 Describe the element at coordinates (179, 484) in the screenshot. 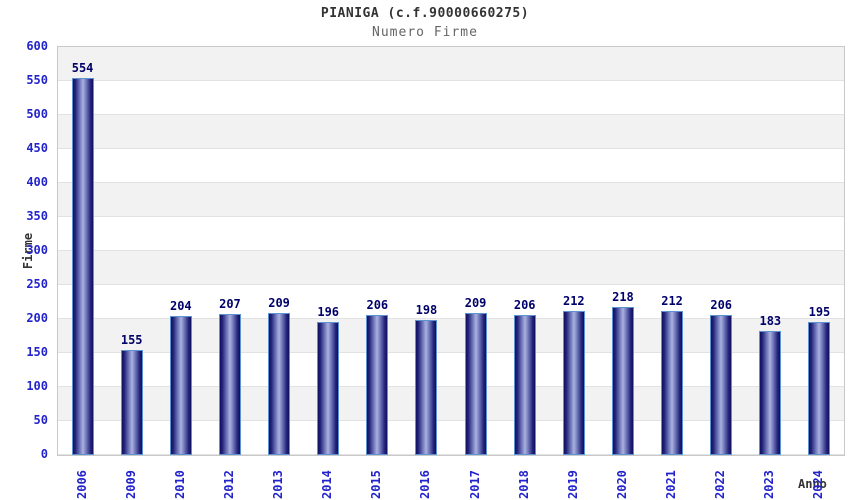

I see `x-tick-label: 2010` at that location.